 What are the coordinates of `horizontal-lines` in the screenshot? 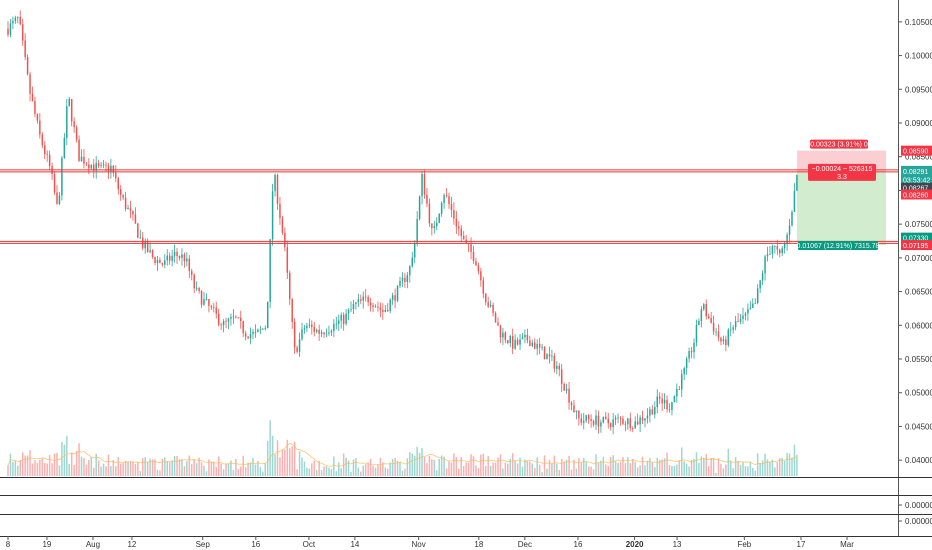 It's located at (449, 206).